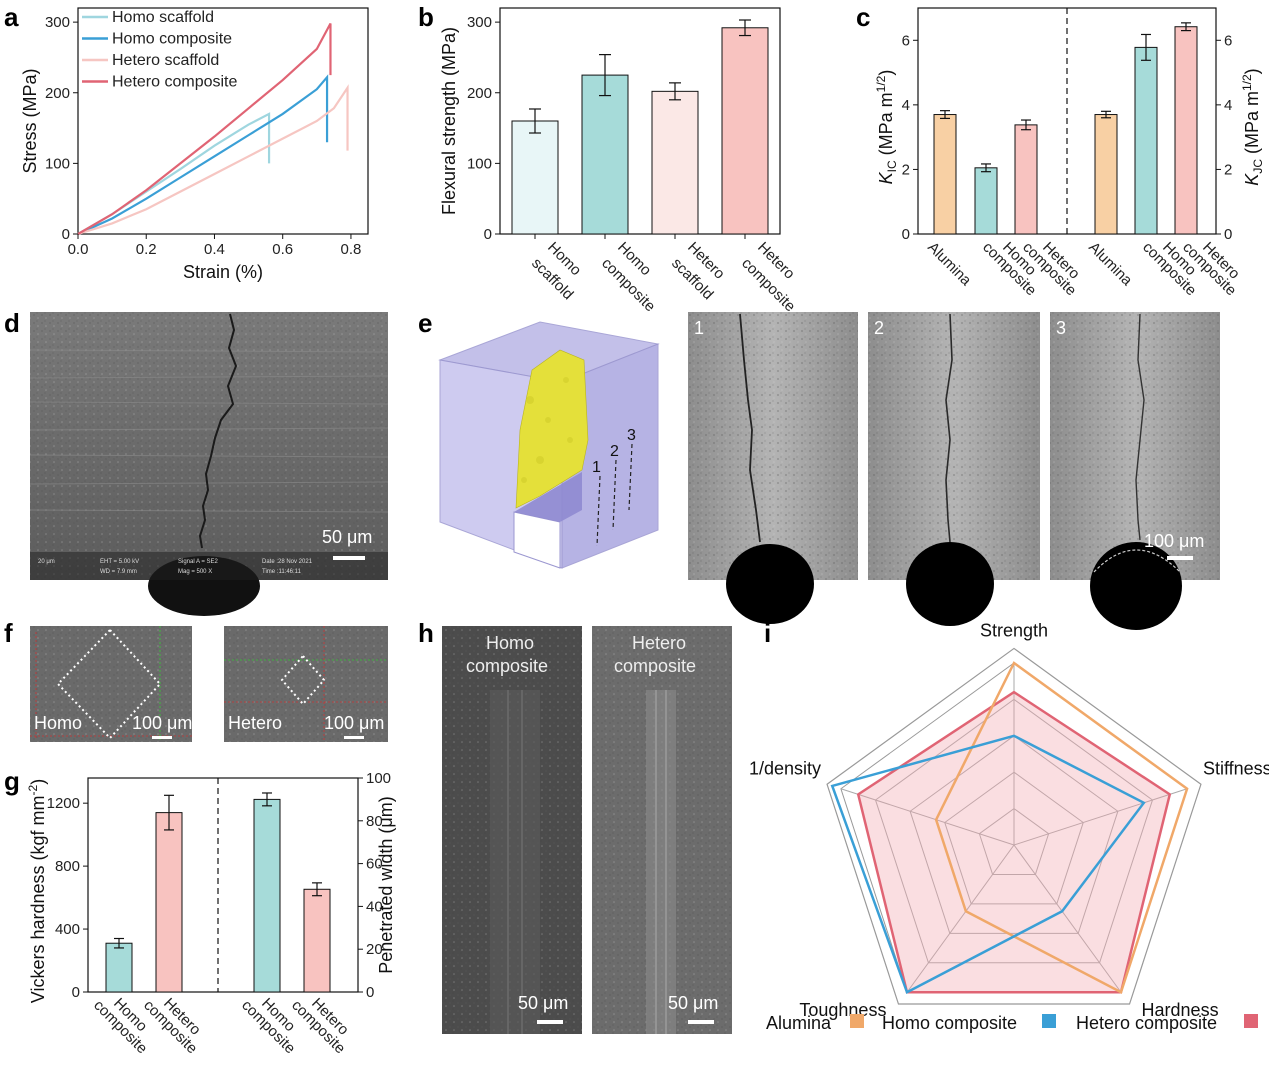 Image resolution: width=1269 pixels, height=1067 pixels. I want to click on legend-label: Hetero composite, so click(174, 82).